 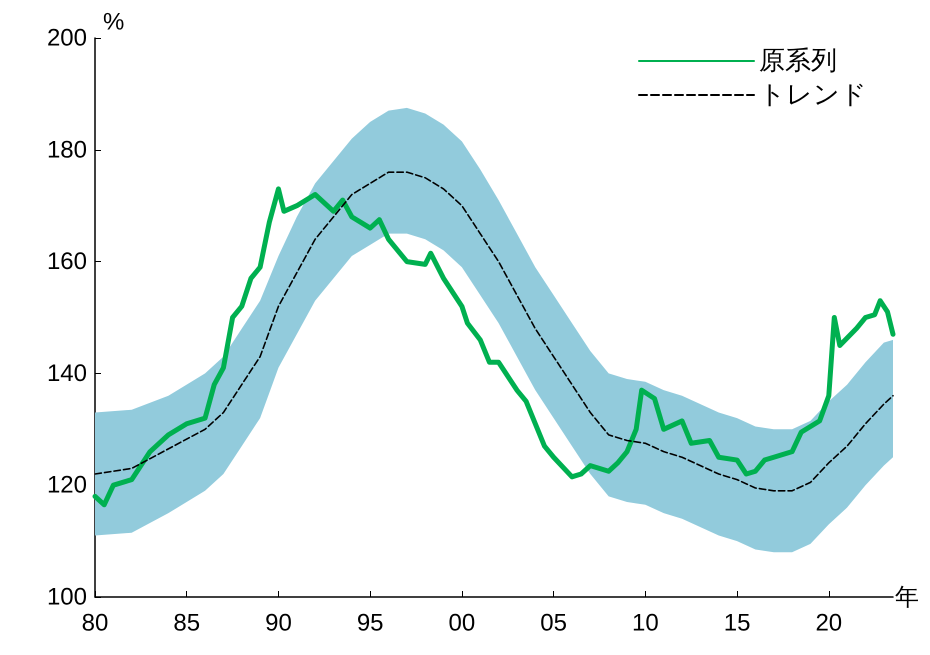 What do you see at coordinates (828, 623) in the screenshot?
I see `x-tick-label: 20` at bounding box center [828, 623].